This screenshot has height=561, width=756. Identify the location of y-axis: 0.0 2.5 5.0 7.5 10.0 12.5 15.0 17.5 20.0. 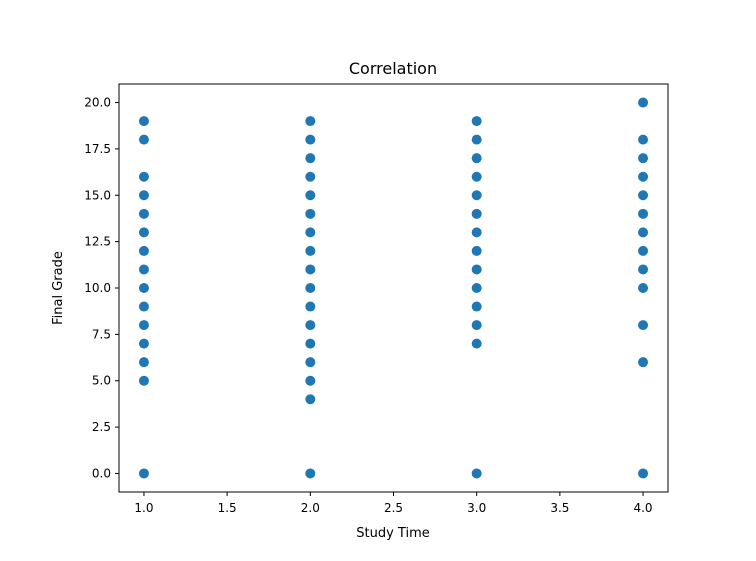
(101, 288).